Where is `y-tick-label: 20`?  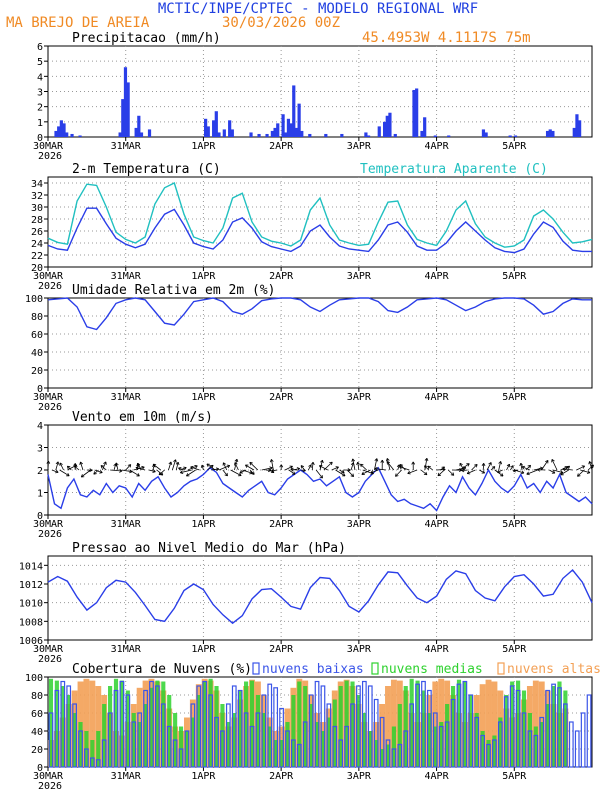 y-tick-label: 20 is located at coordinates (37, 268).